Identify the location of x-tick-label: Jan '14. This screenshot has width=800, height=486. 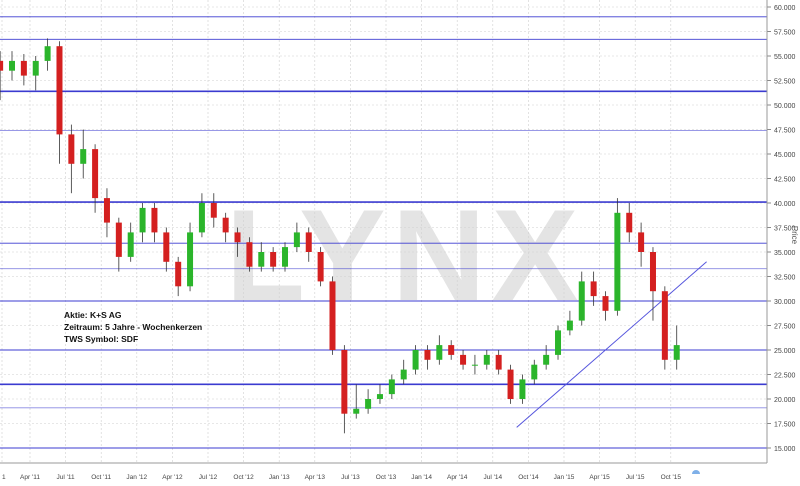
(421, 477).